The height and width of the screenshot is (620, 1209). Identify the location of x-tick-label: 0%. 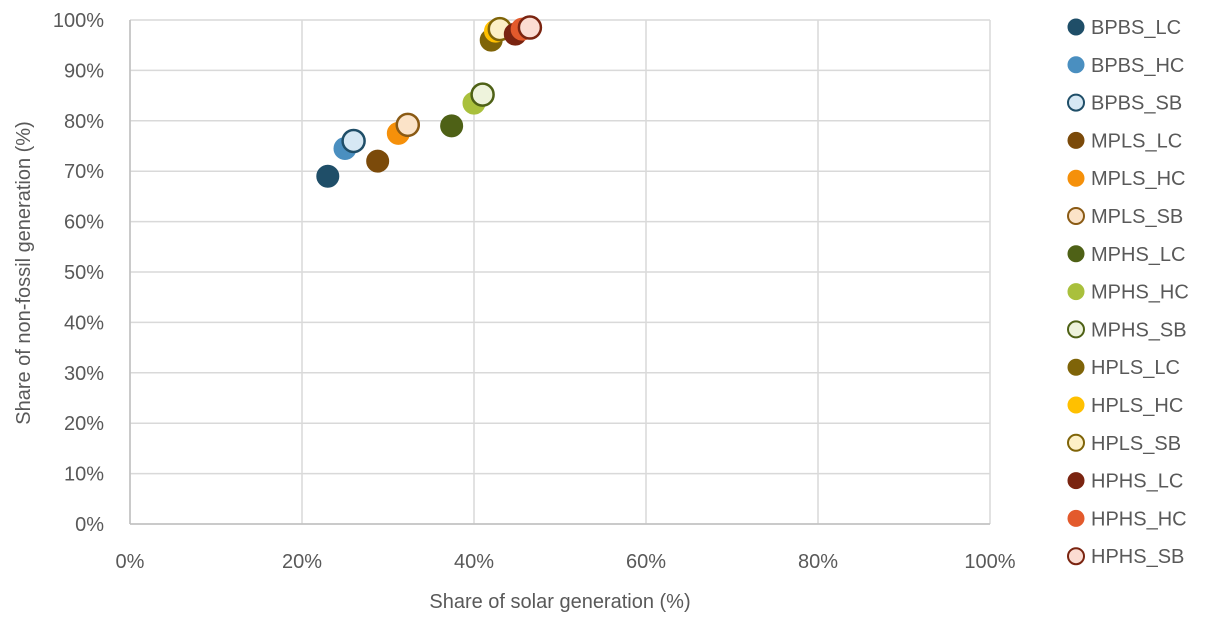
(130, 562).